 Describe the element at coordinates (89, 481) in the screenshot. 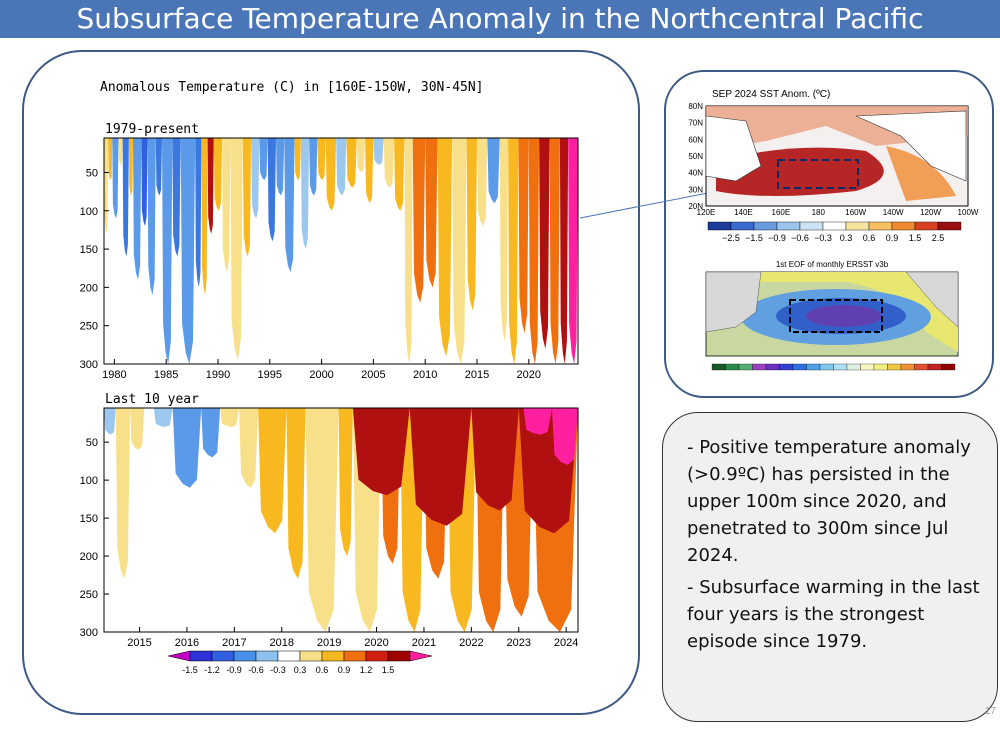

I see `bottom-ytick-label: 100` at that location.